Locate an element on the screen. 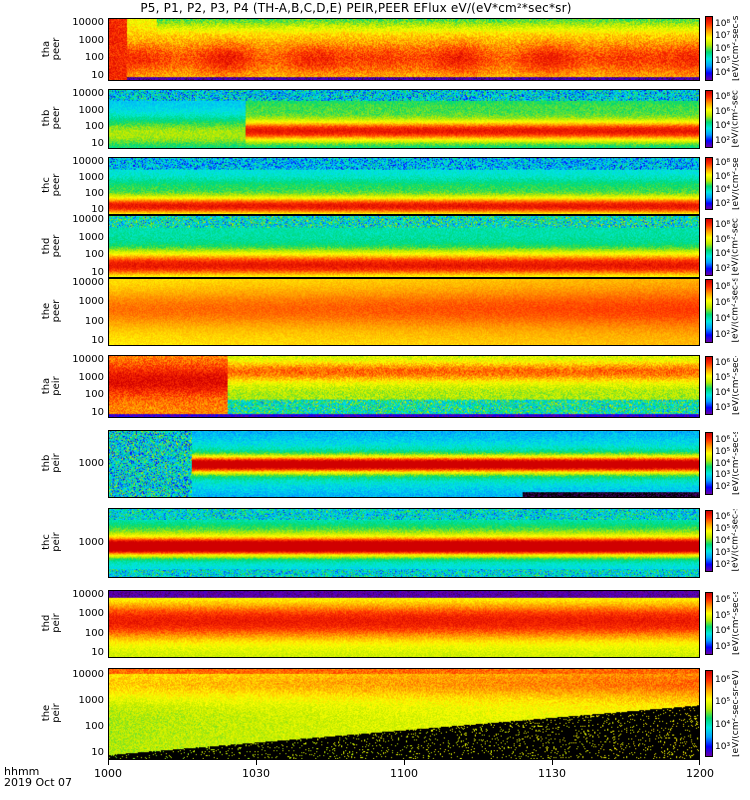  panel-ylabel: tha peir is located at coordinates (51, 385).